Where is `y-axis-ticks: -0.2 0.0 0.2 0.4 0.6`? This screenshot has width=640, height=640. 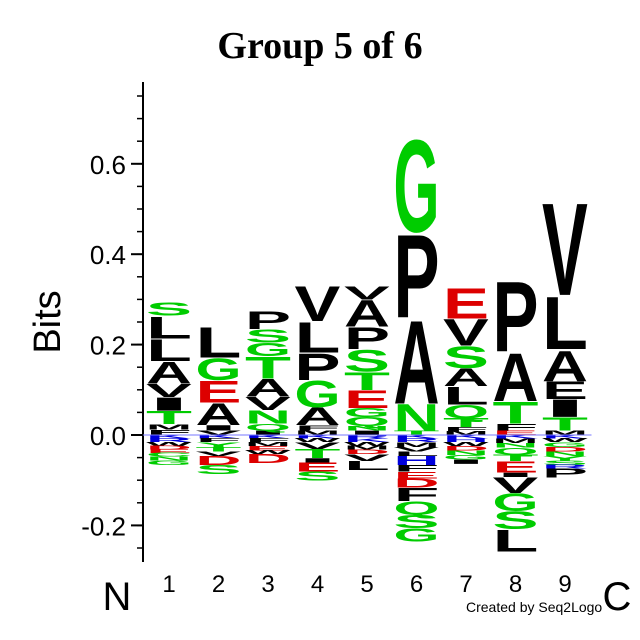 y-axis-ticks: -0.2 0.0 0.2 0.4 0.6 is located at coordinates (112, 322).